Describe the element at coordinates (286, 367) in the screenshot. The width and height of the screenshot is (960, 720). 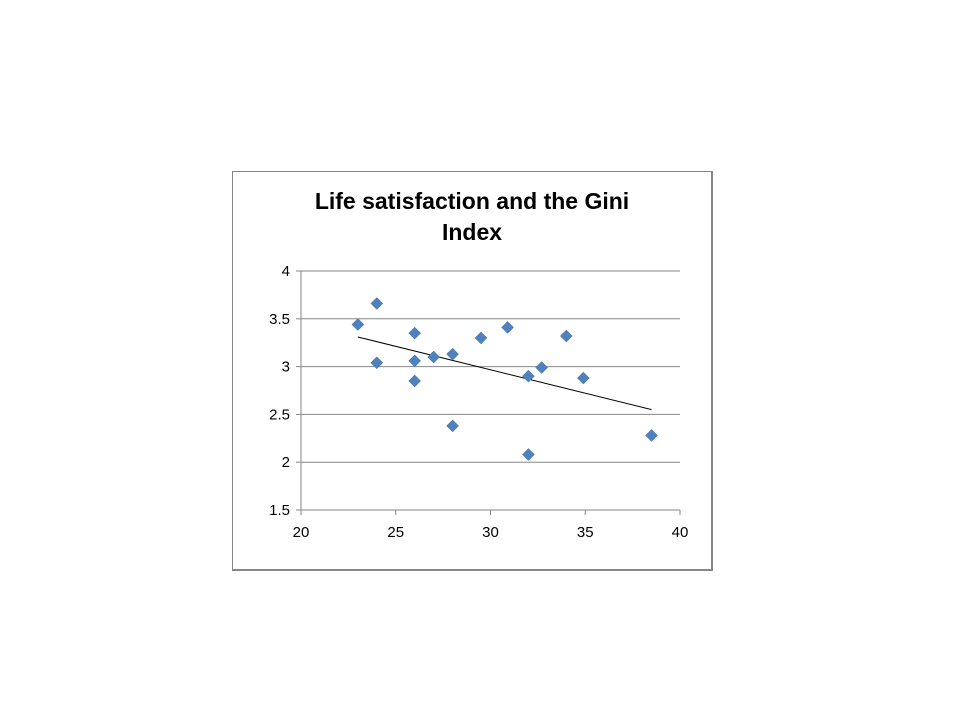
I see `y-tick-label: 3` at that location.